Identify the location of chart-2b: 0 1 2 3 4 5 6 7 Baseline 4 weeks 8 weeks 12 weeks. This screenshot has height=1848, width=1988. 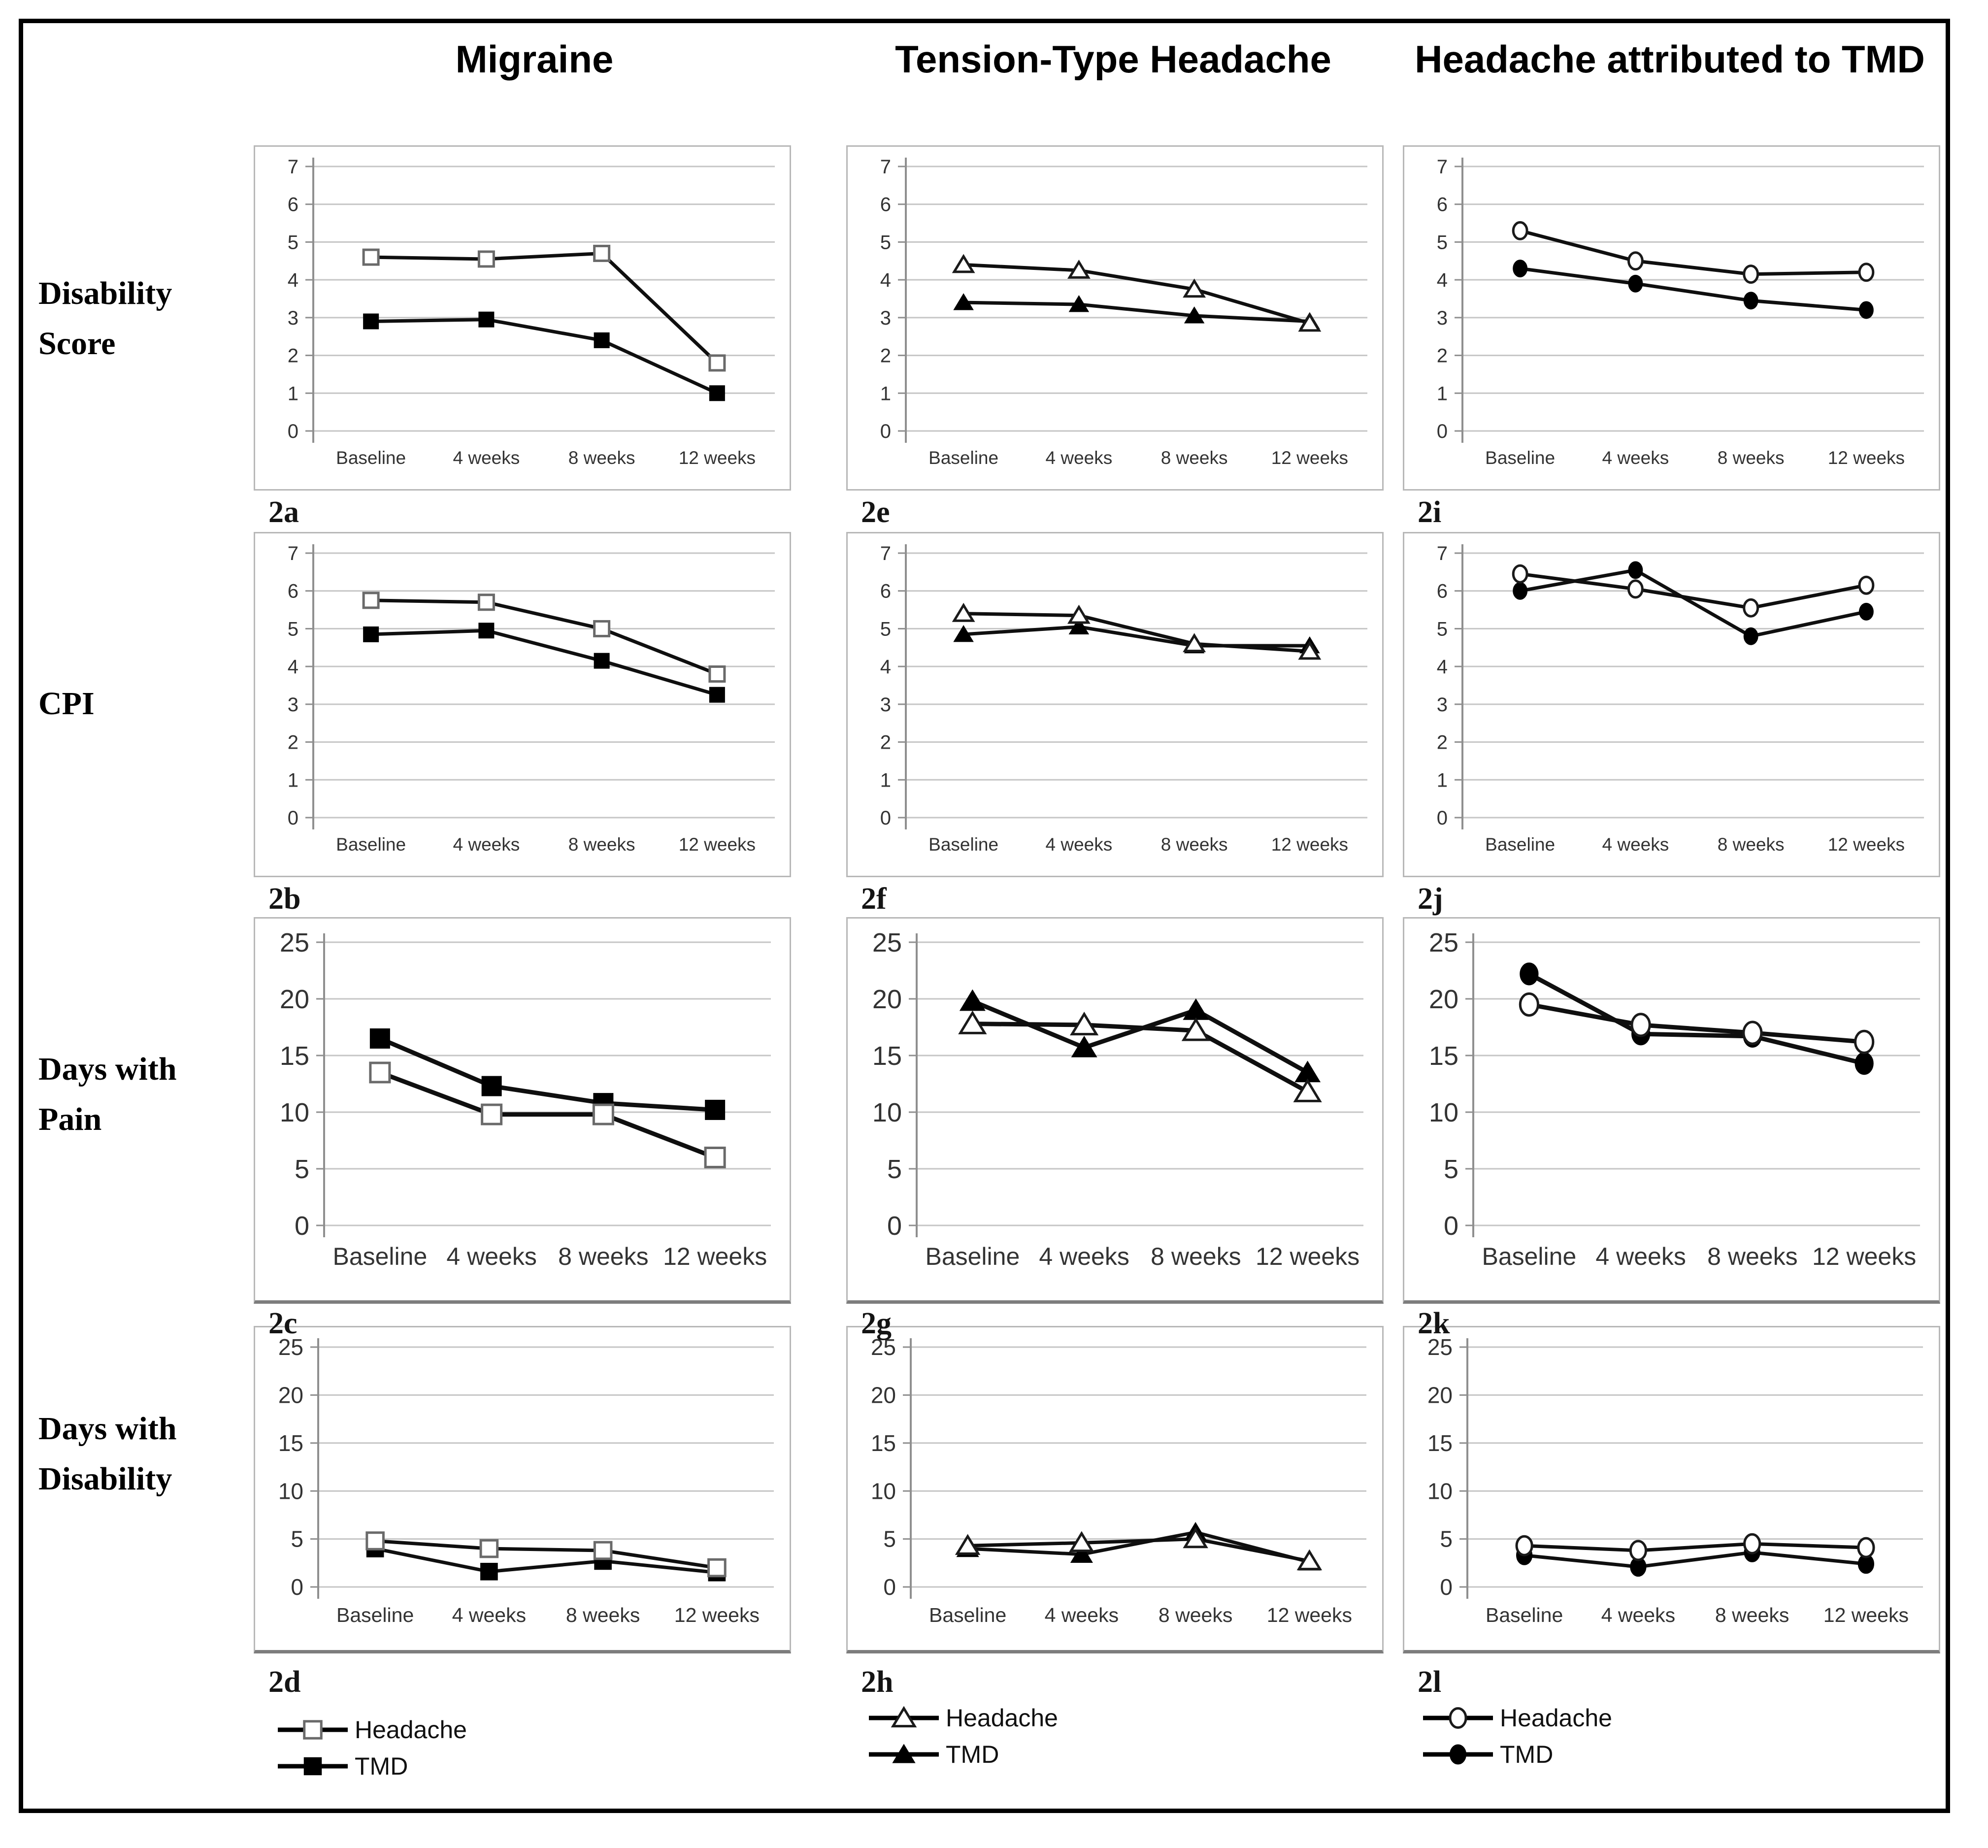
(523, 704).